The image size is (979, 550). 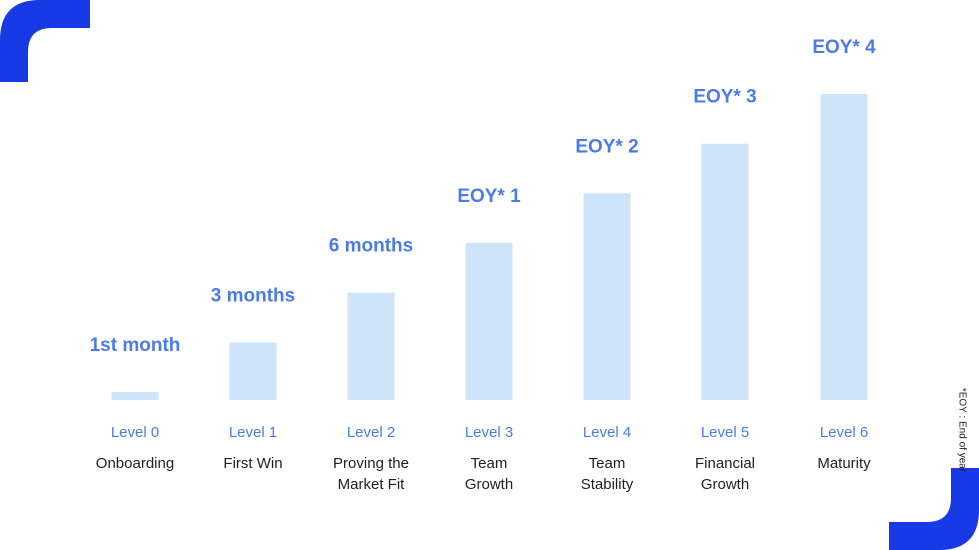 I want to click on top-left-corner-decoration, so click(x=45, y=41).